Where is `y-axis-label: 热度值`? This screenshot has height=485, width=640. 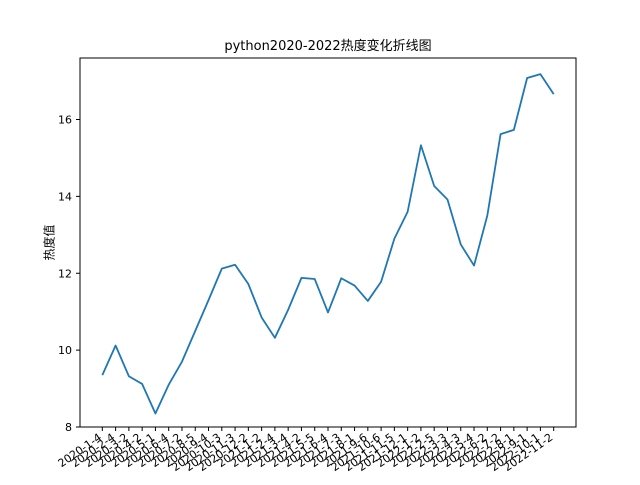 y-axis-label: 热度值 is located at coordinates (49, 242).